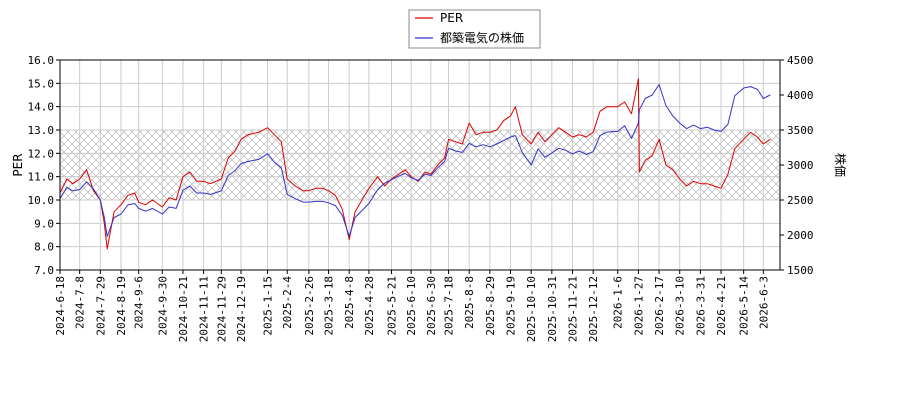 This screenshot has height=400, width=900. What do you see at coordinates (490, 306) in the screenshot?
I see `x-tick-label: 2025-8-29` at bounding box center [490, 306].